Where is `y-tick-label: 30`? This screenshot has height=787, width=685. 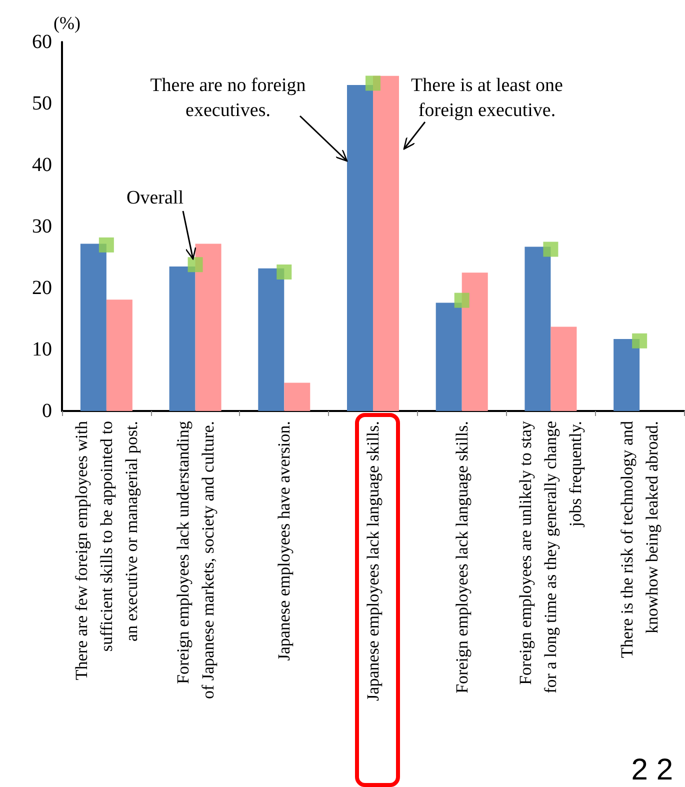 y-tick-label: 30 is located at coordinates (42, 227).